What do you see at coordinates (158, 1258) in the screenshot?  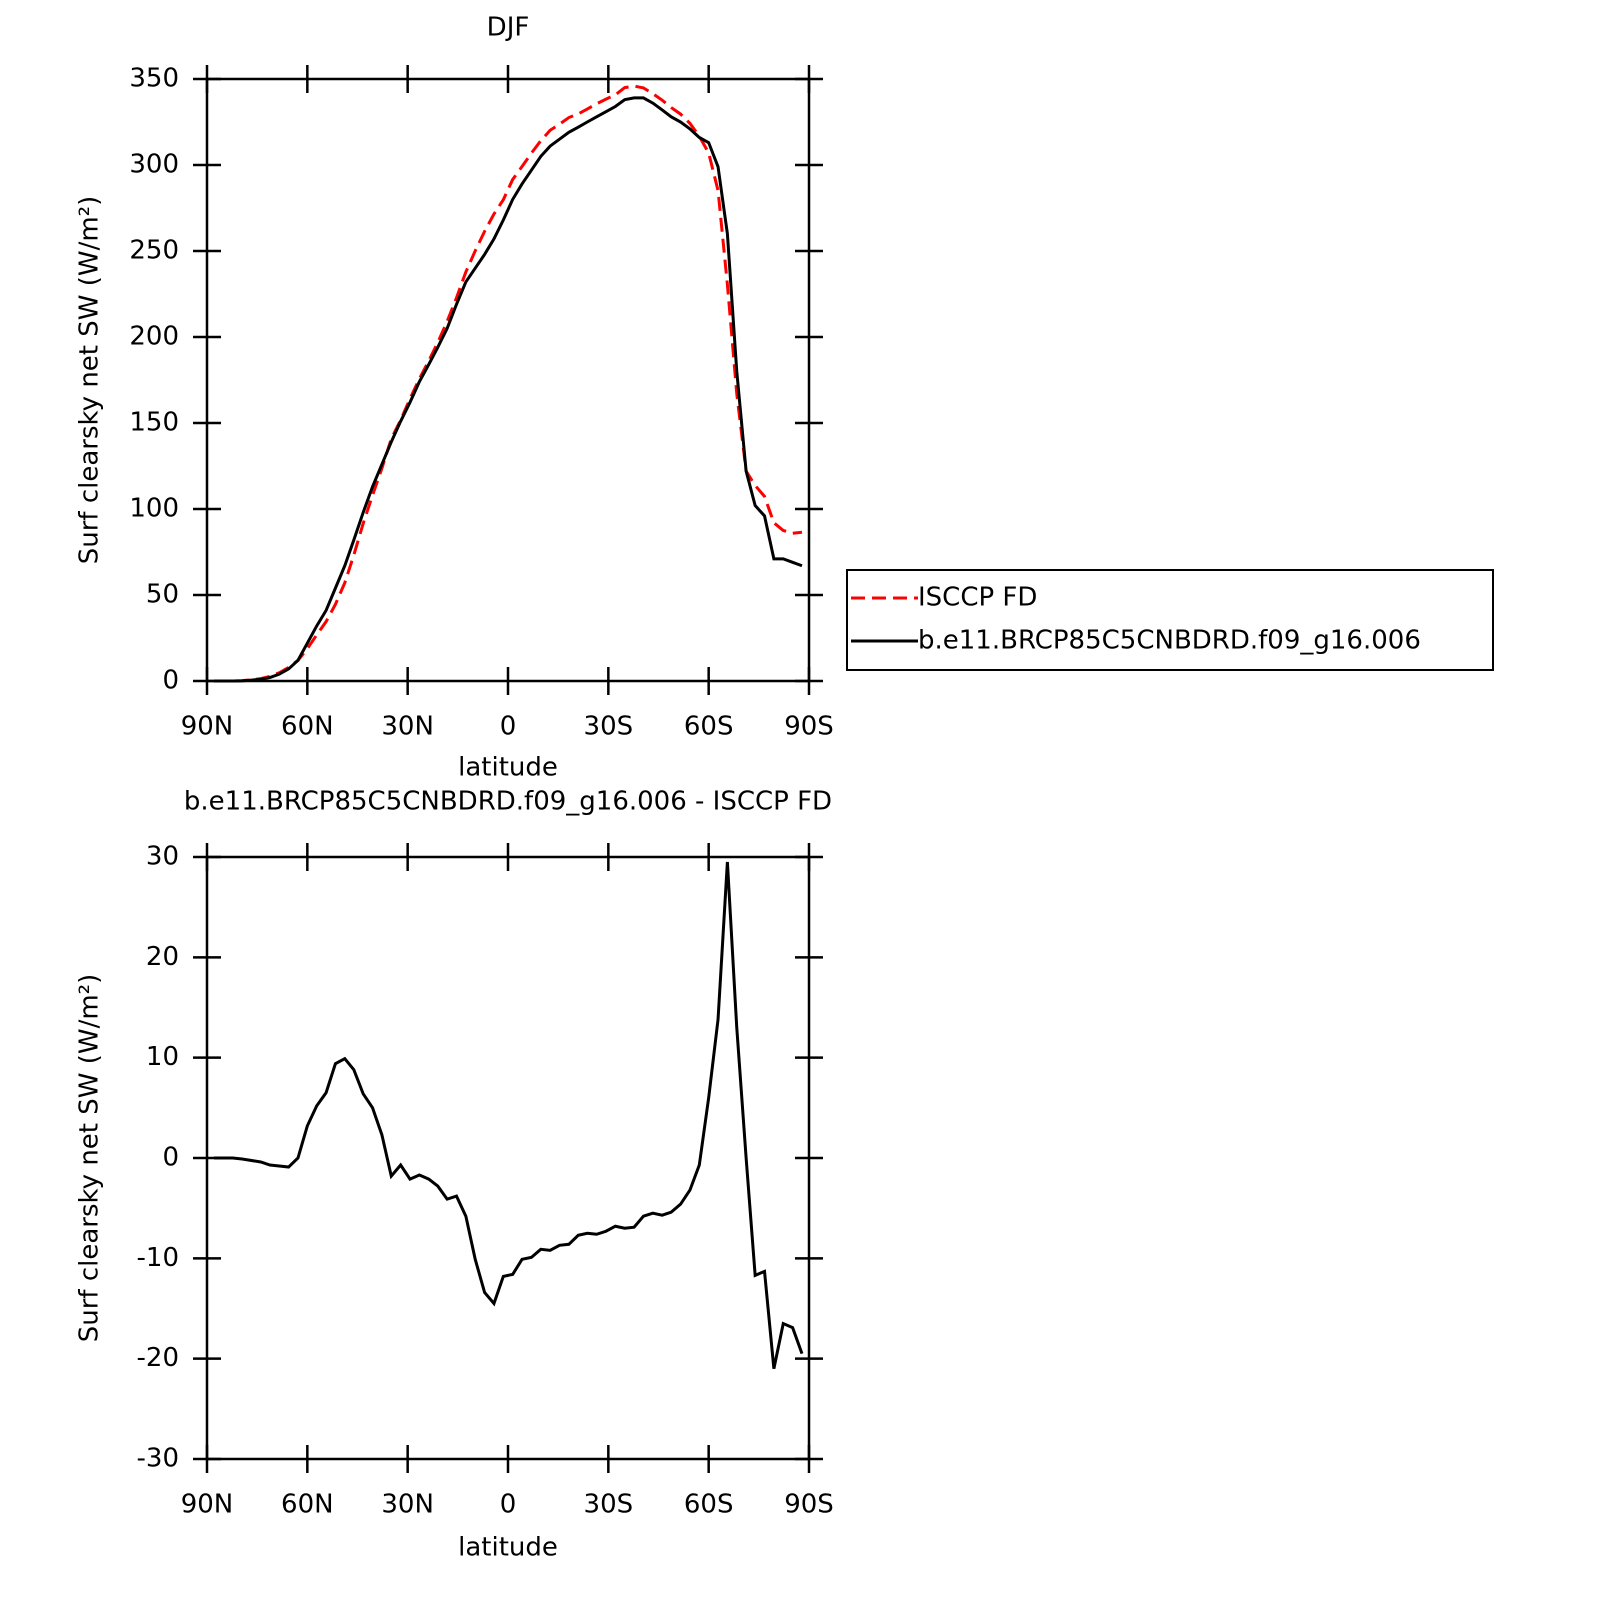 I see `y-tick-label: -10` at bounding box center [158, 1258].